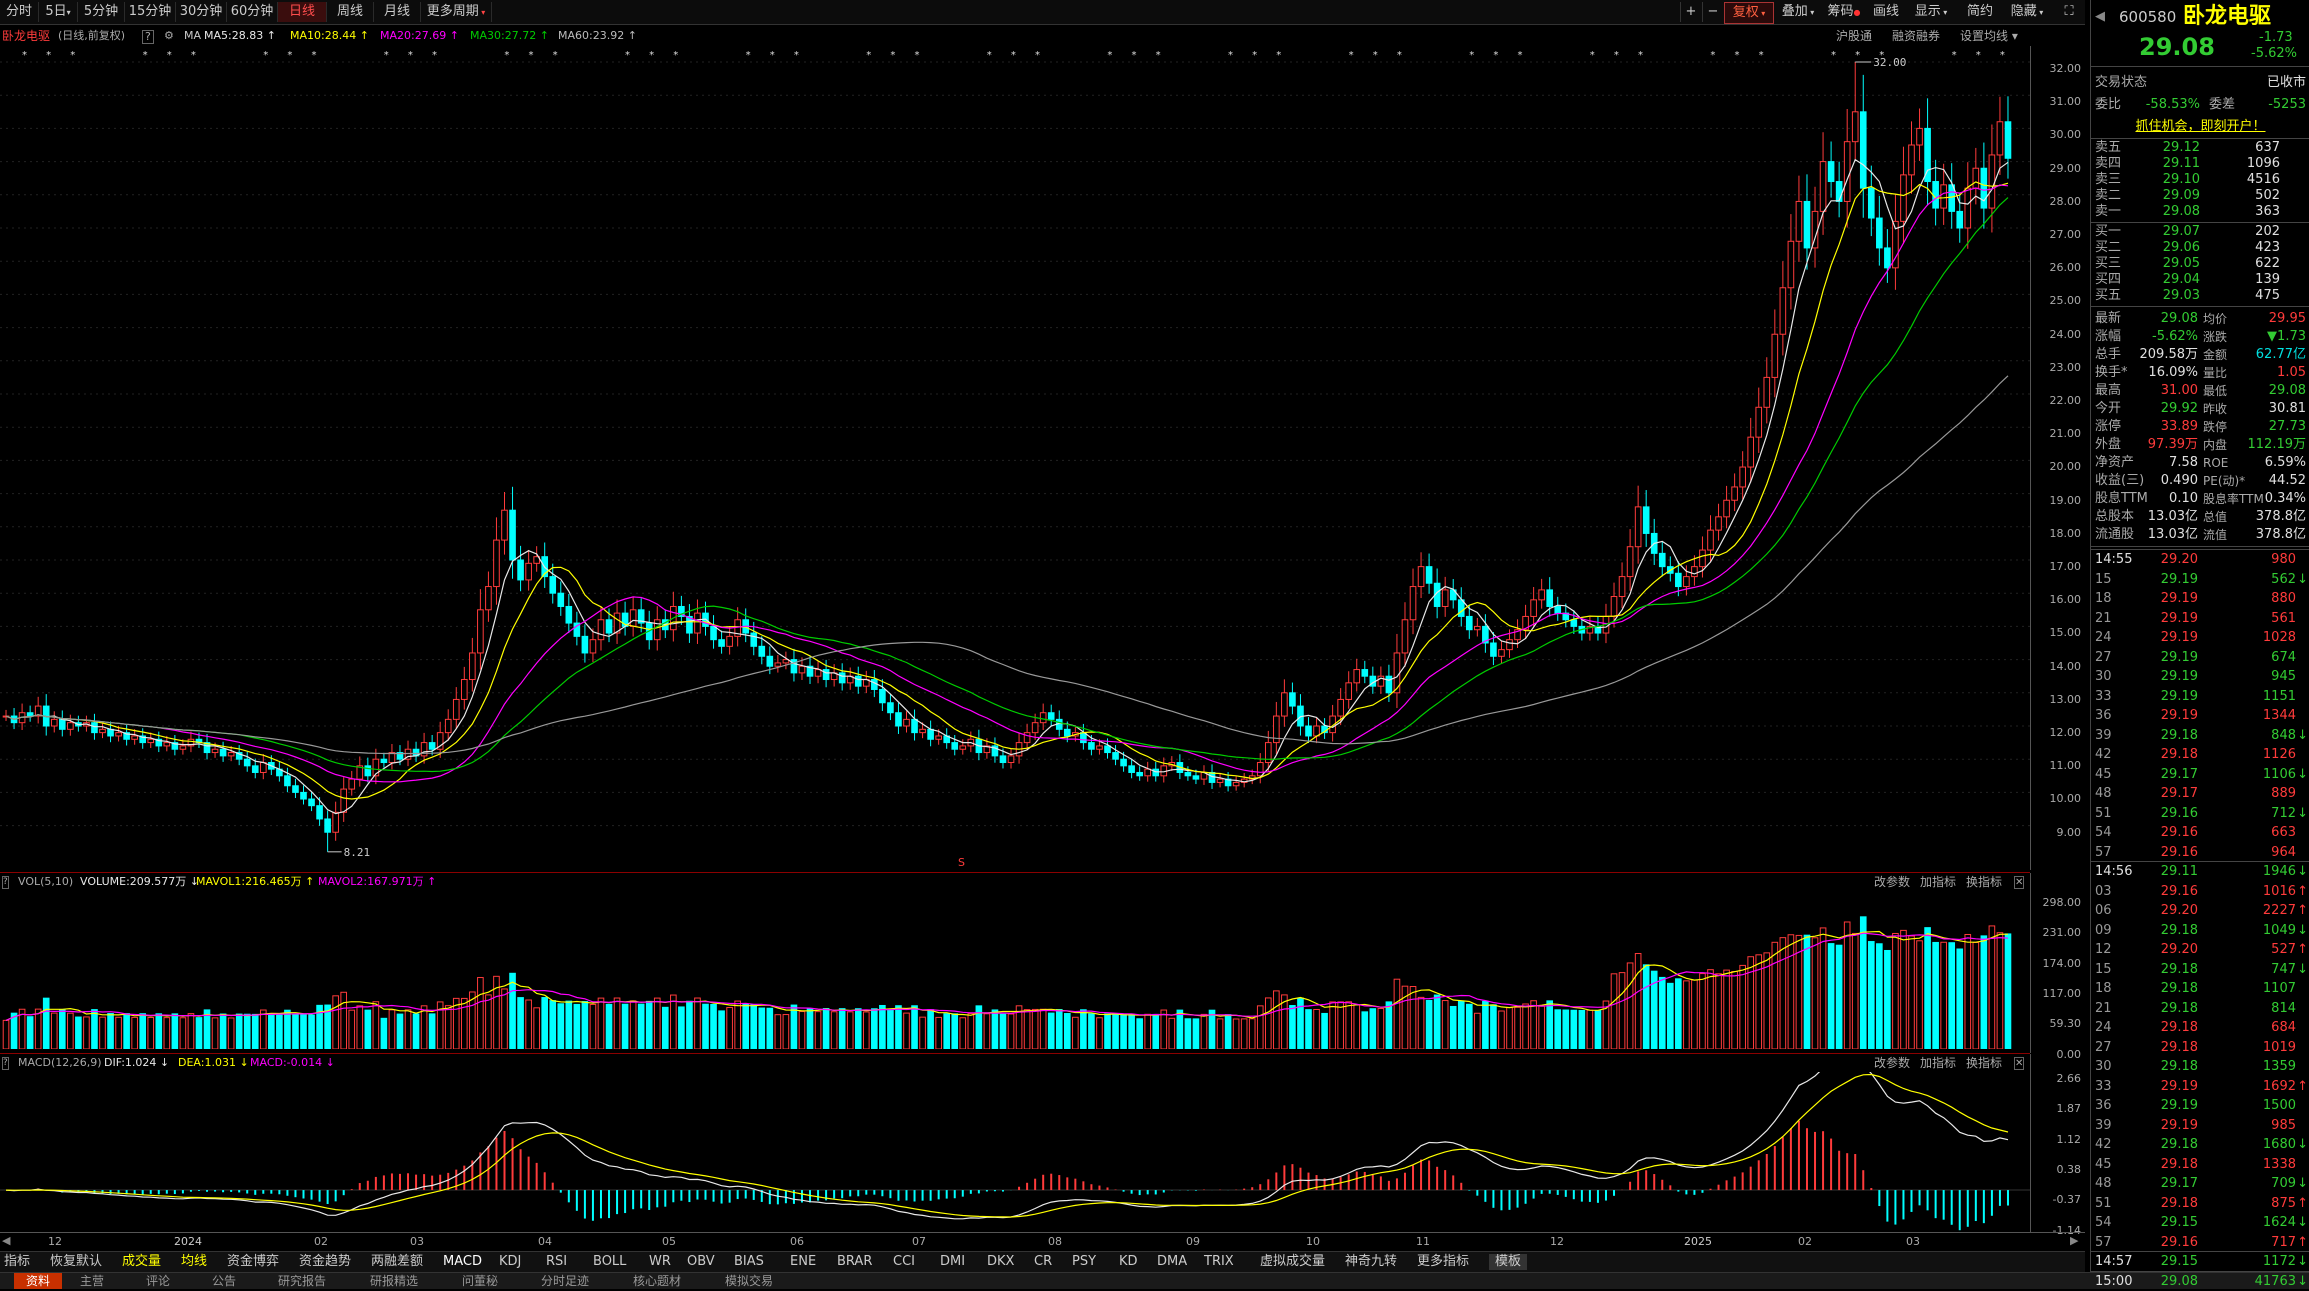  Describe the element at coordinates (1938, 882) in the screenshot. I see `vol-add-indicator: 加指标` at that location.